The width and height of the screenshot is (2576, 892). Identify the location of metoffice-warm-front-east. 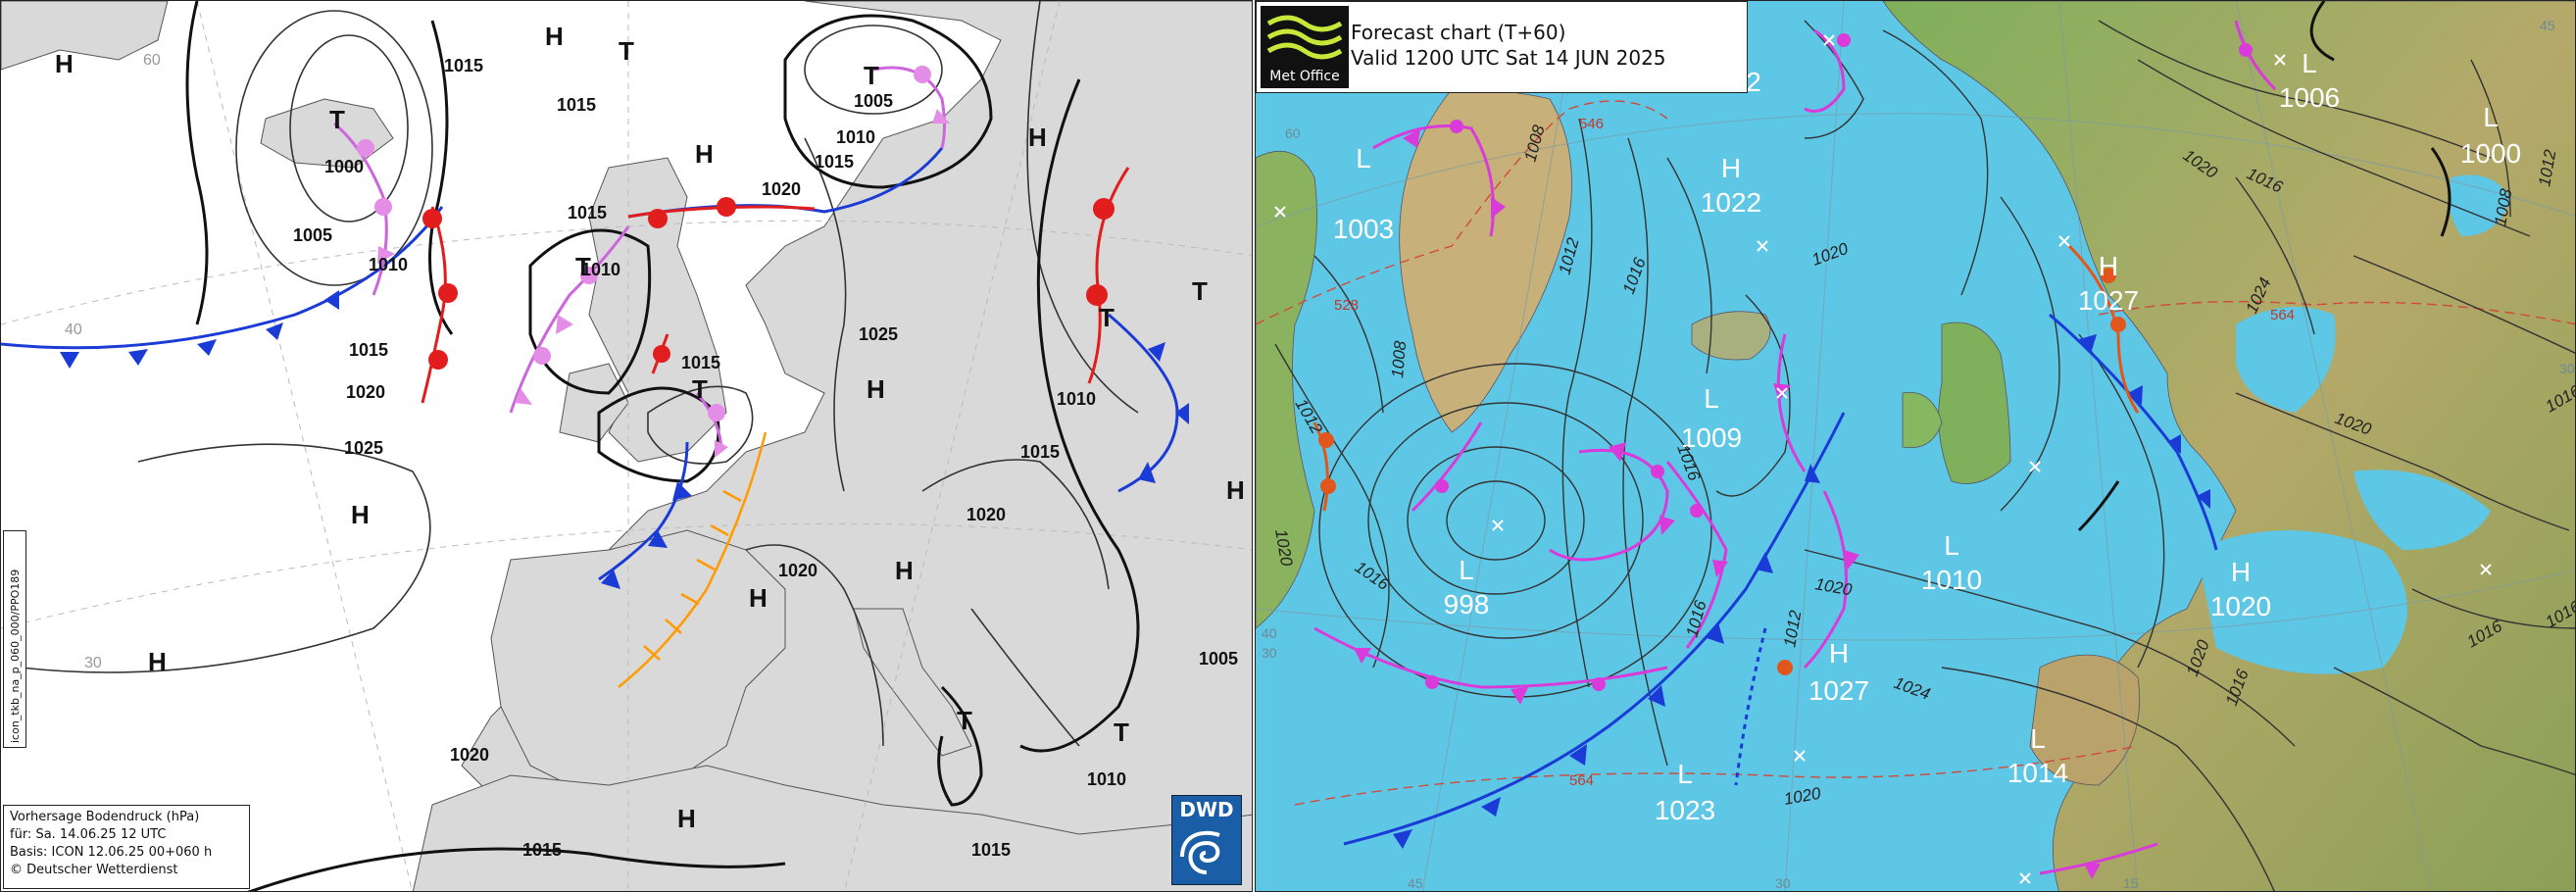
(2103, 329).